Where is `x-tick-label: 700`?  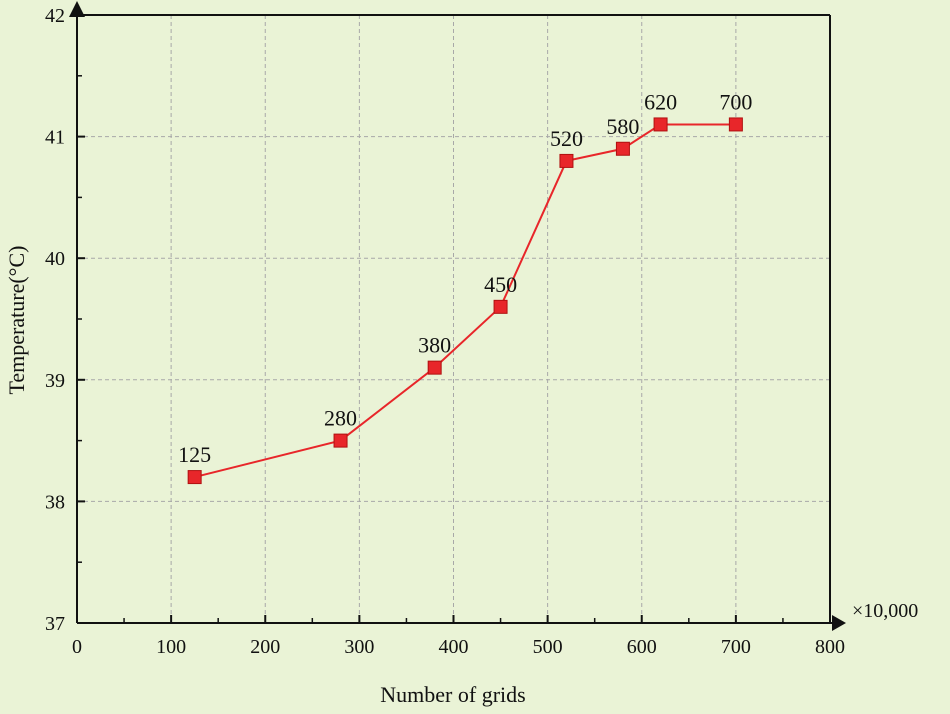
x-tick-label: 700 is located at coordinates (736, 647).